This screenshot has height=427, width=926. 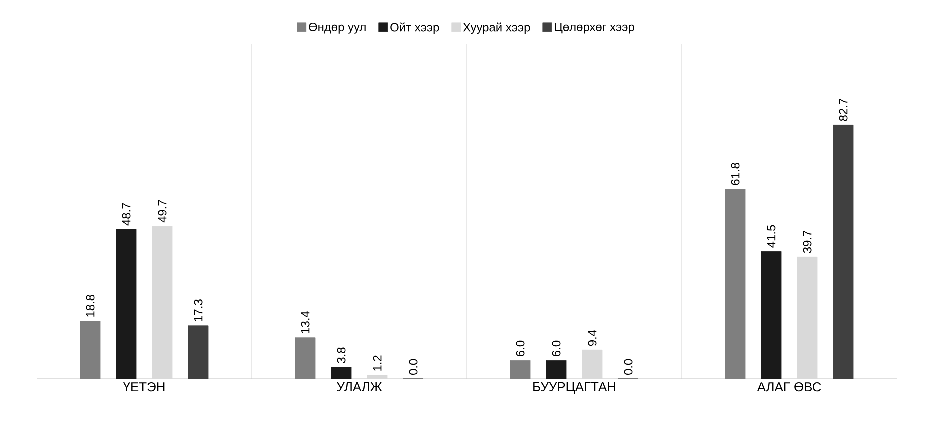 I want to click on data-label: 1.2, so click(x=377, y=363).